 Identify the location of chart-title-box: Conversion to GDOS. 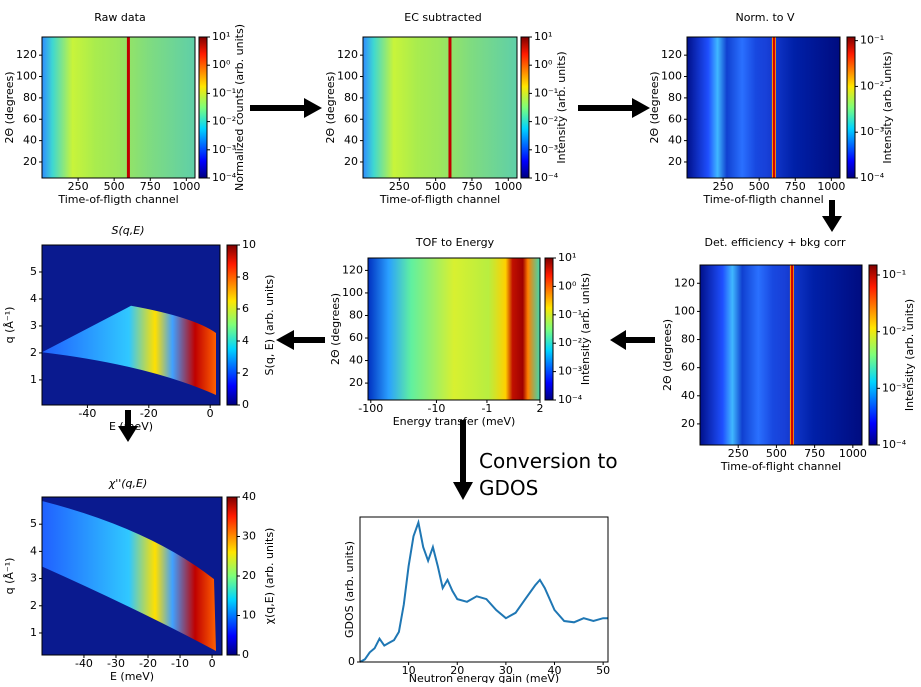
(548, 474).